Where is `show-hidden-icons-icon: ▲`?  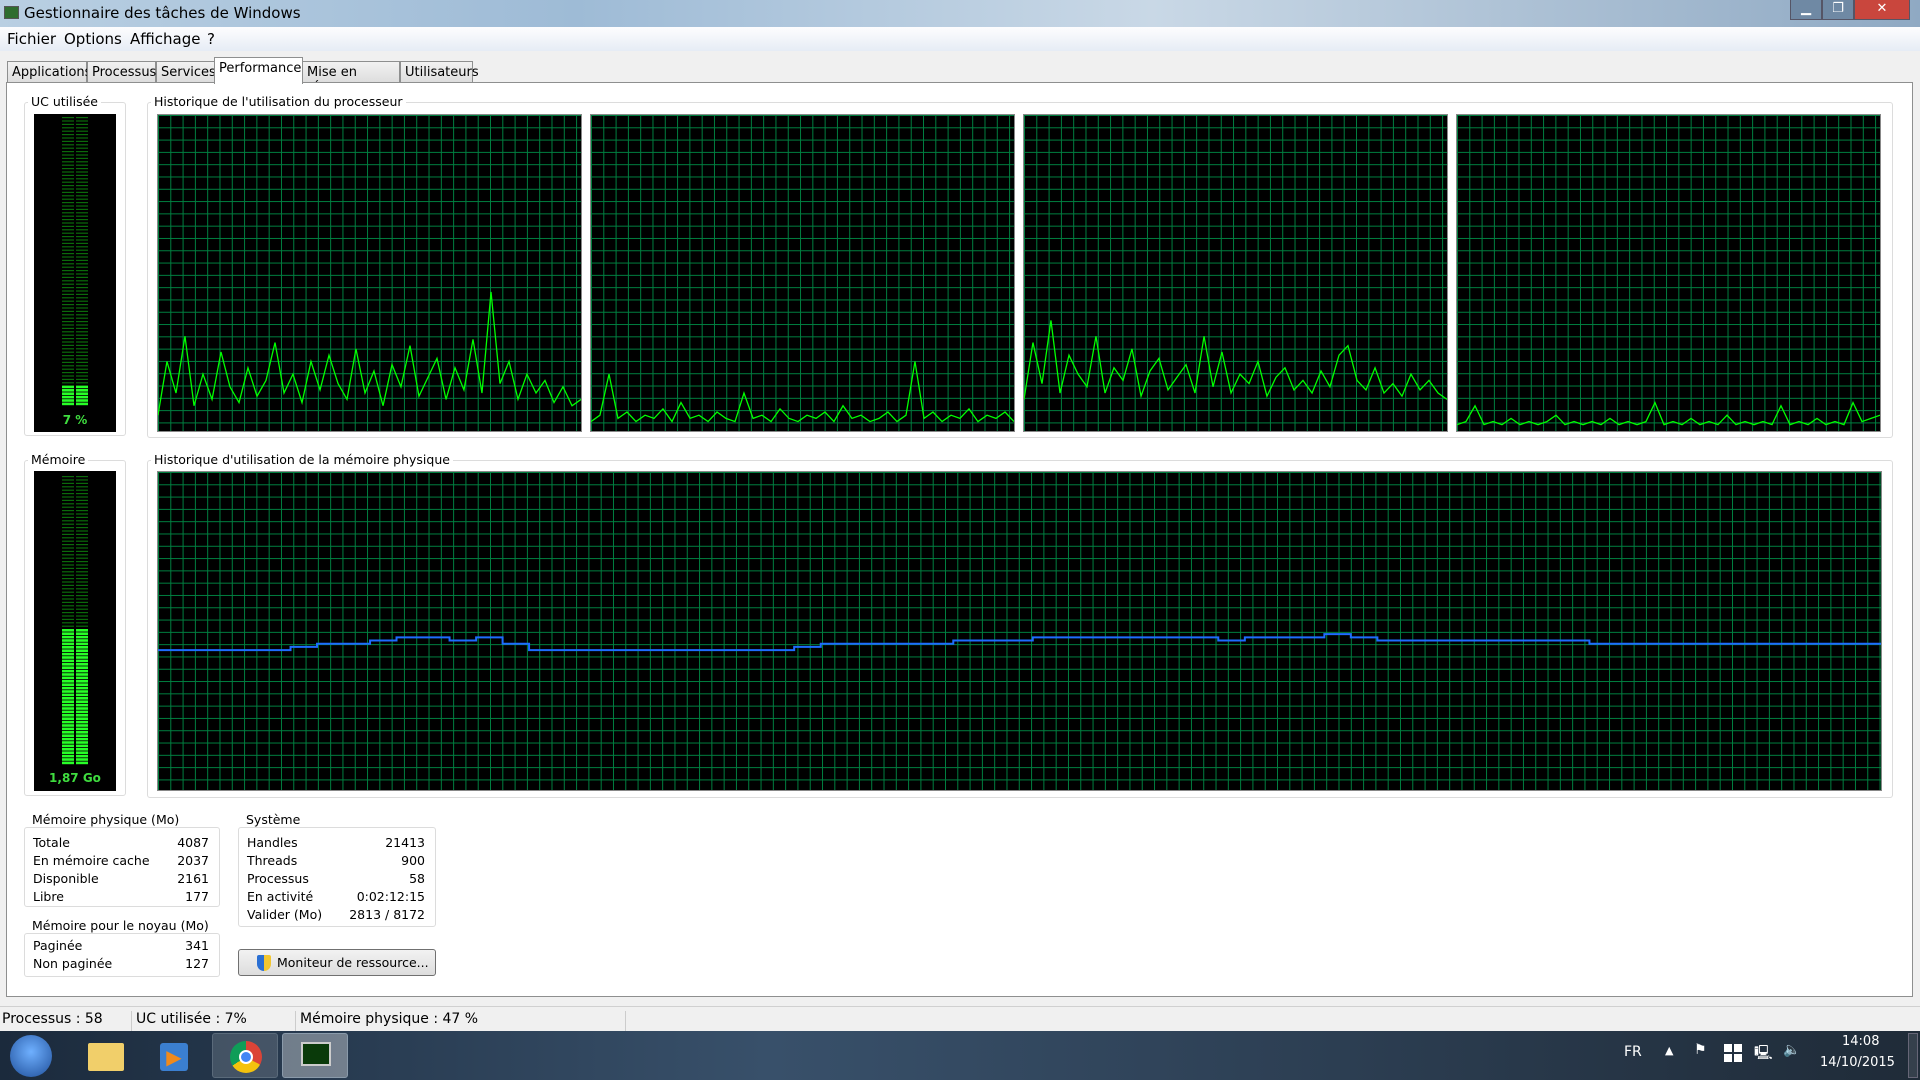
show-hidden-icons-icon: ▲ is located at coordinates (1669, 1050).